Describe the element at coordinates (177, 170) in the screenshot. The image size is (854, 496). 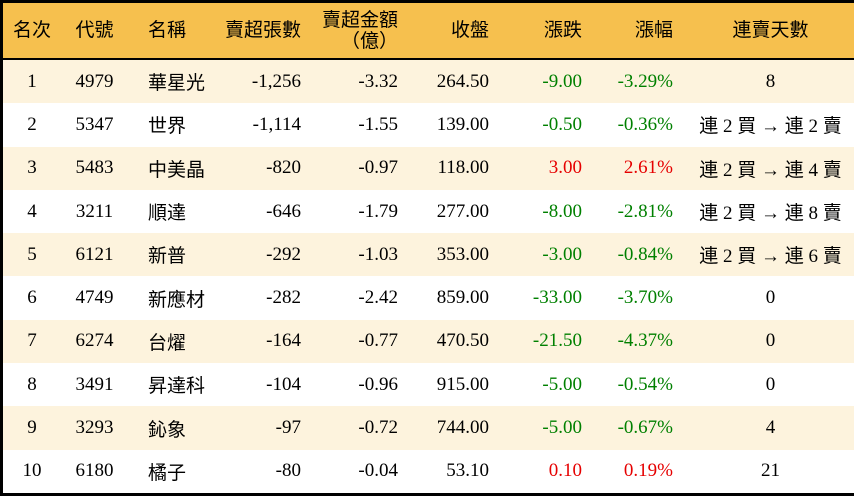
I see `cell-name: 中美晶` at that location.